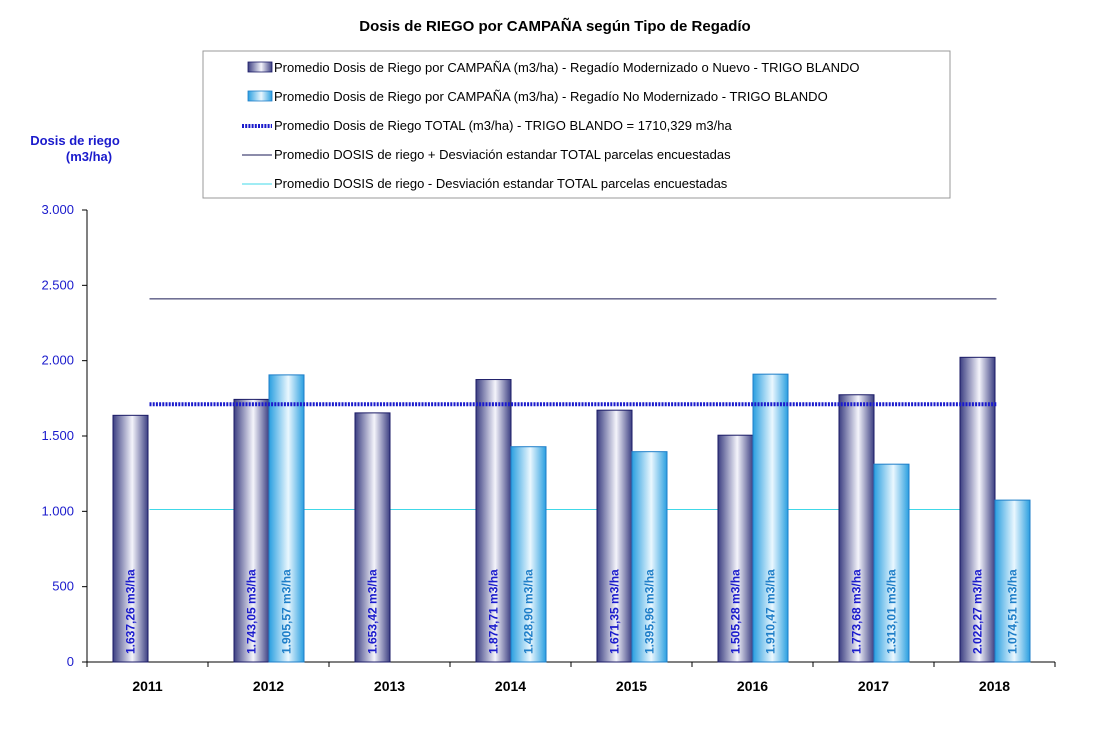 This screenshot has height=739, width=1109. I want to click on bar-modernizado-2016, so click(735, 548).